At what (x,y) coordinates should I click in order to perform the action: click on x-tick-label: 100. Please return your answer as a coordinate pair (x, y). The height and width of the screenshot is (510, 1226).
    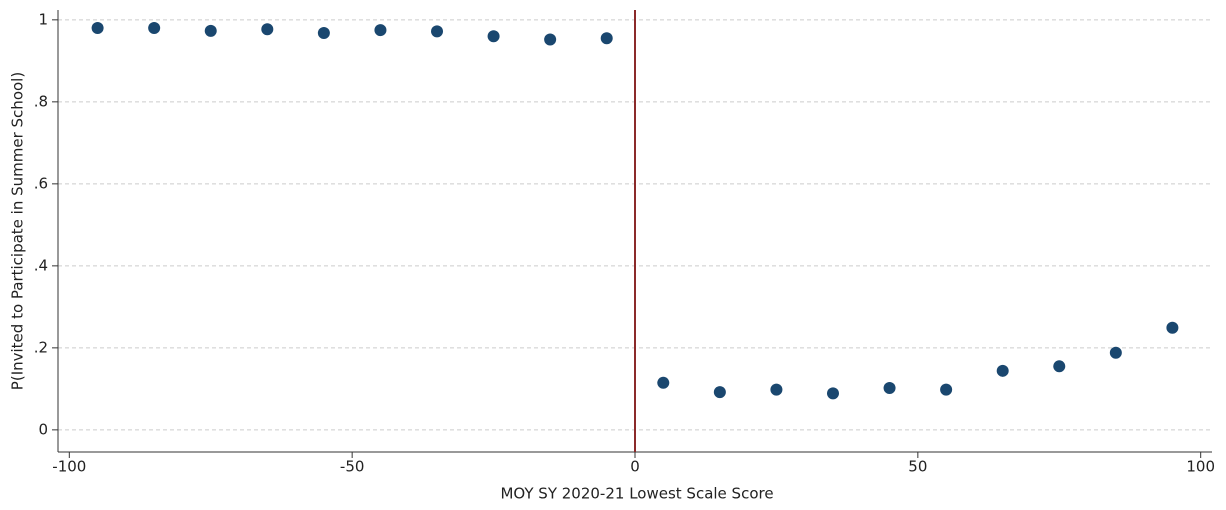
    Looking at the image, I should click on (1200, 467).